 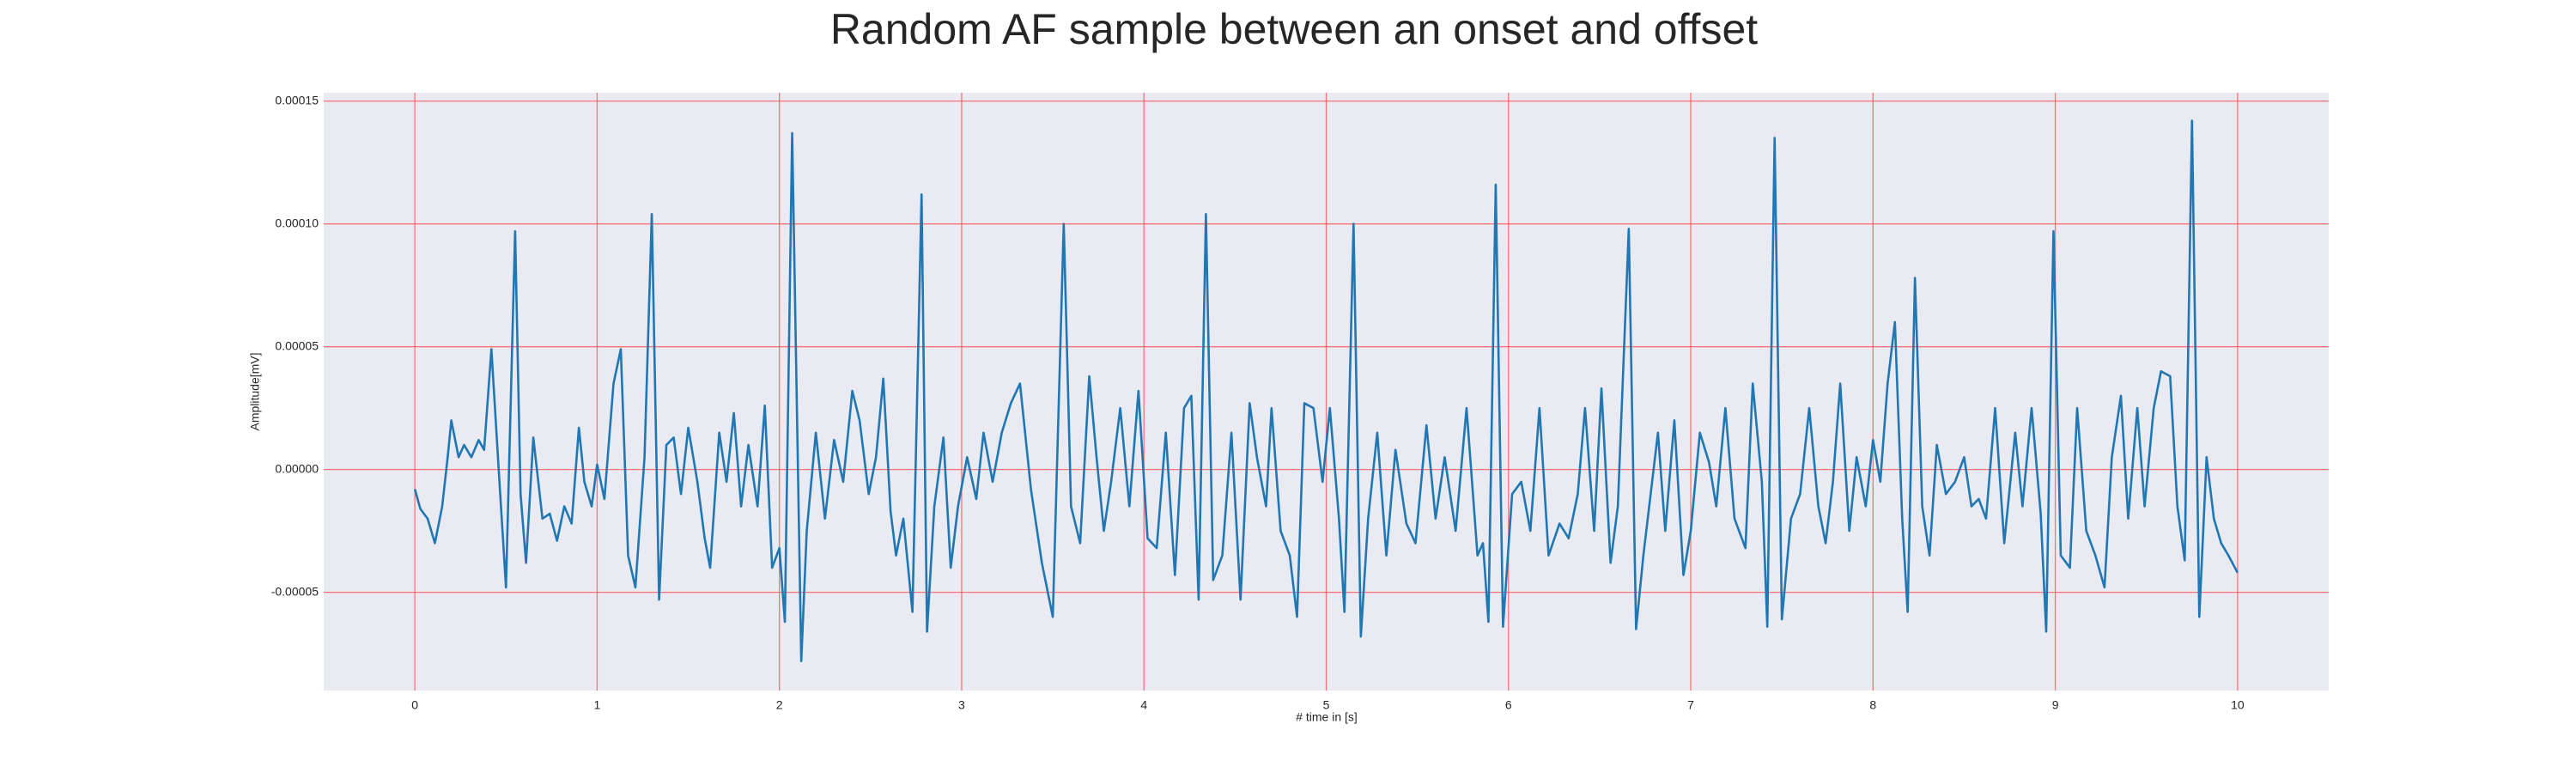 What do you see at coordinates (255, 391) in the screenshot?
I see `y-axis-label: Amplitude[mV]` at bounding box center [255, 391].